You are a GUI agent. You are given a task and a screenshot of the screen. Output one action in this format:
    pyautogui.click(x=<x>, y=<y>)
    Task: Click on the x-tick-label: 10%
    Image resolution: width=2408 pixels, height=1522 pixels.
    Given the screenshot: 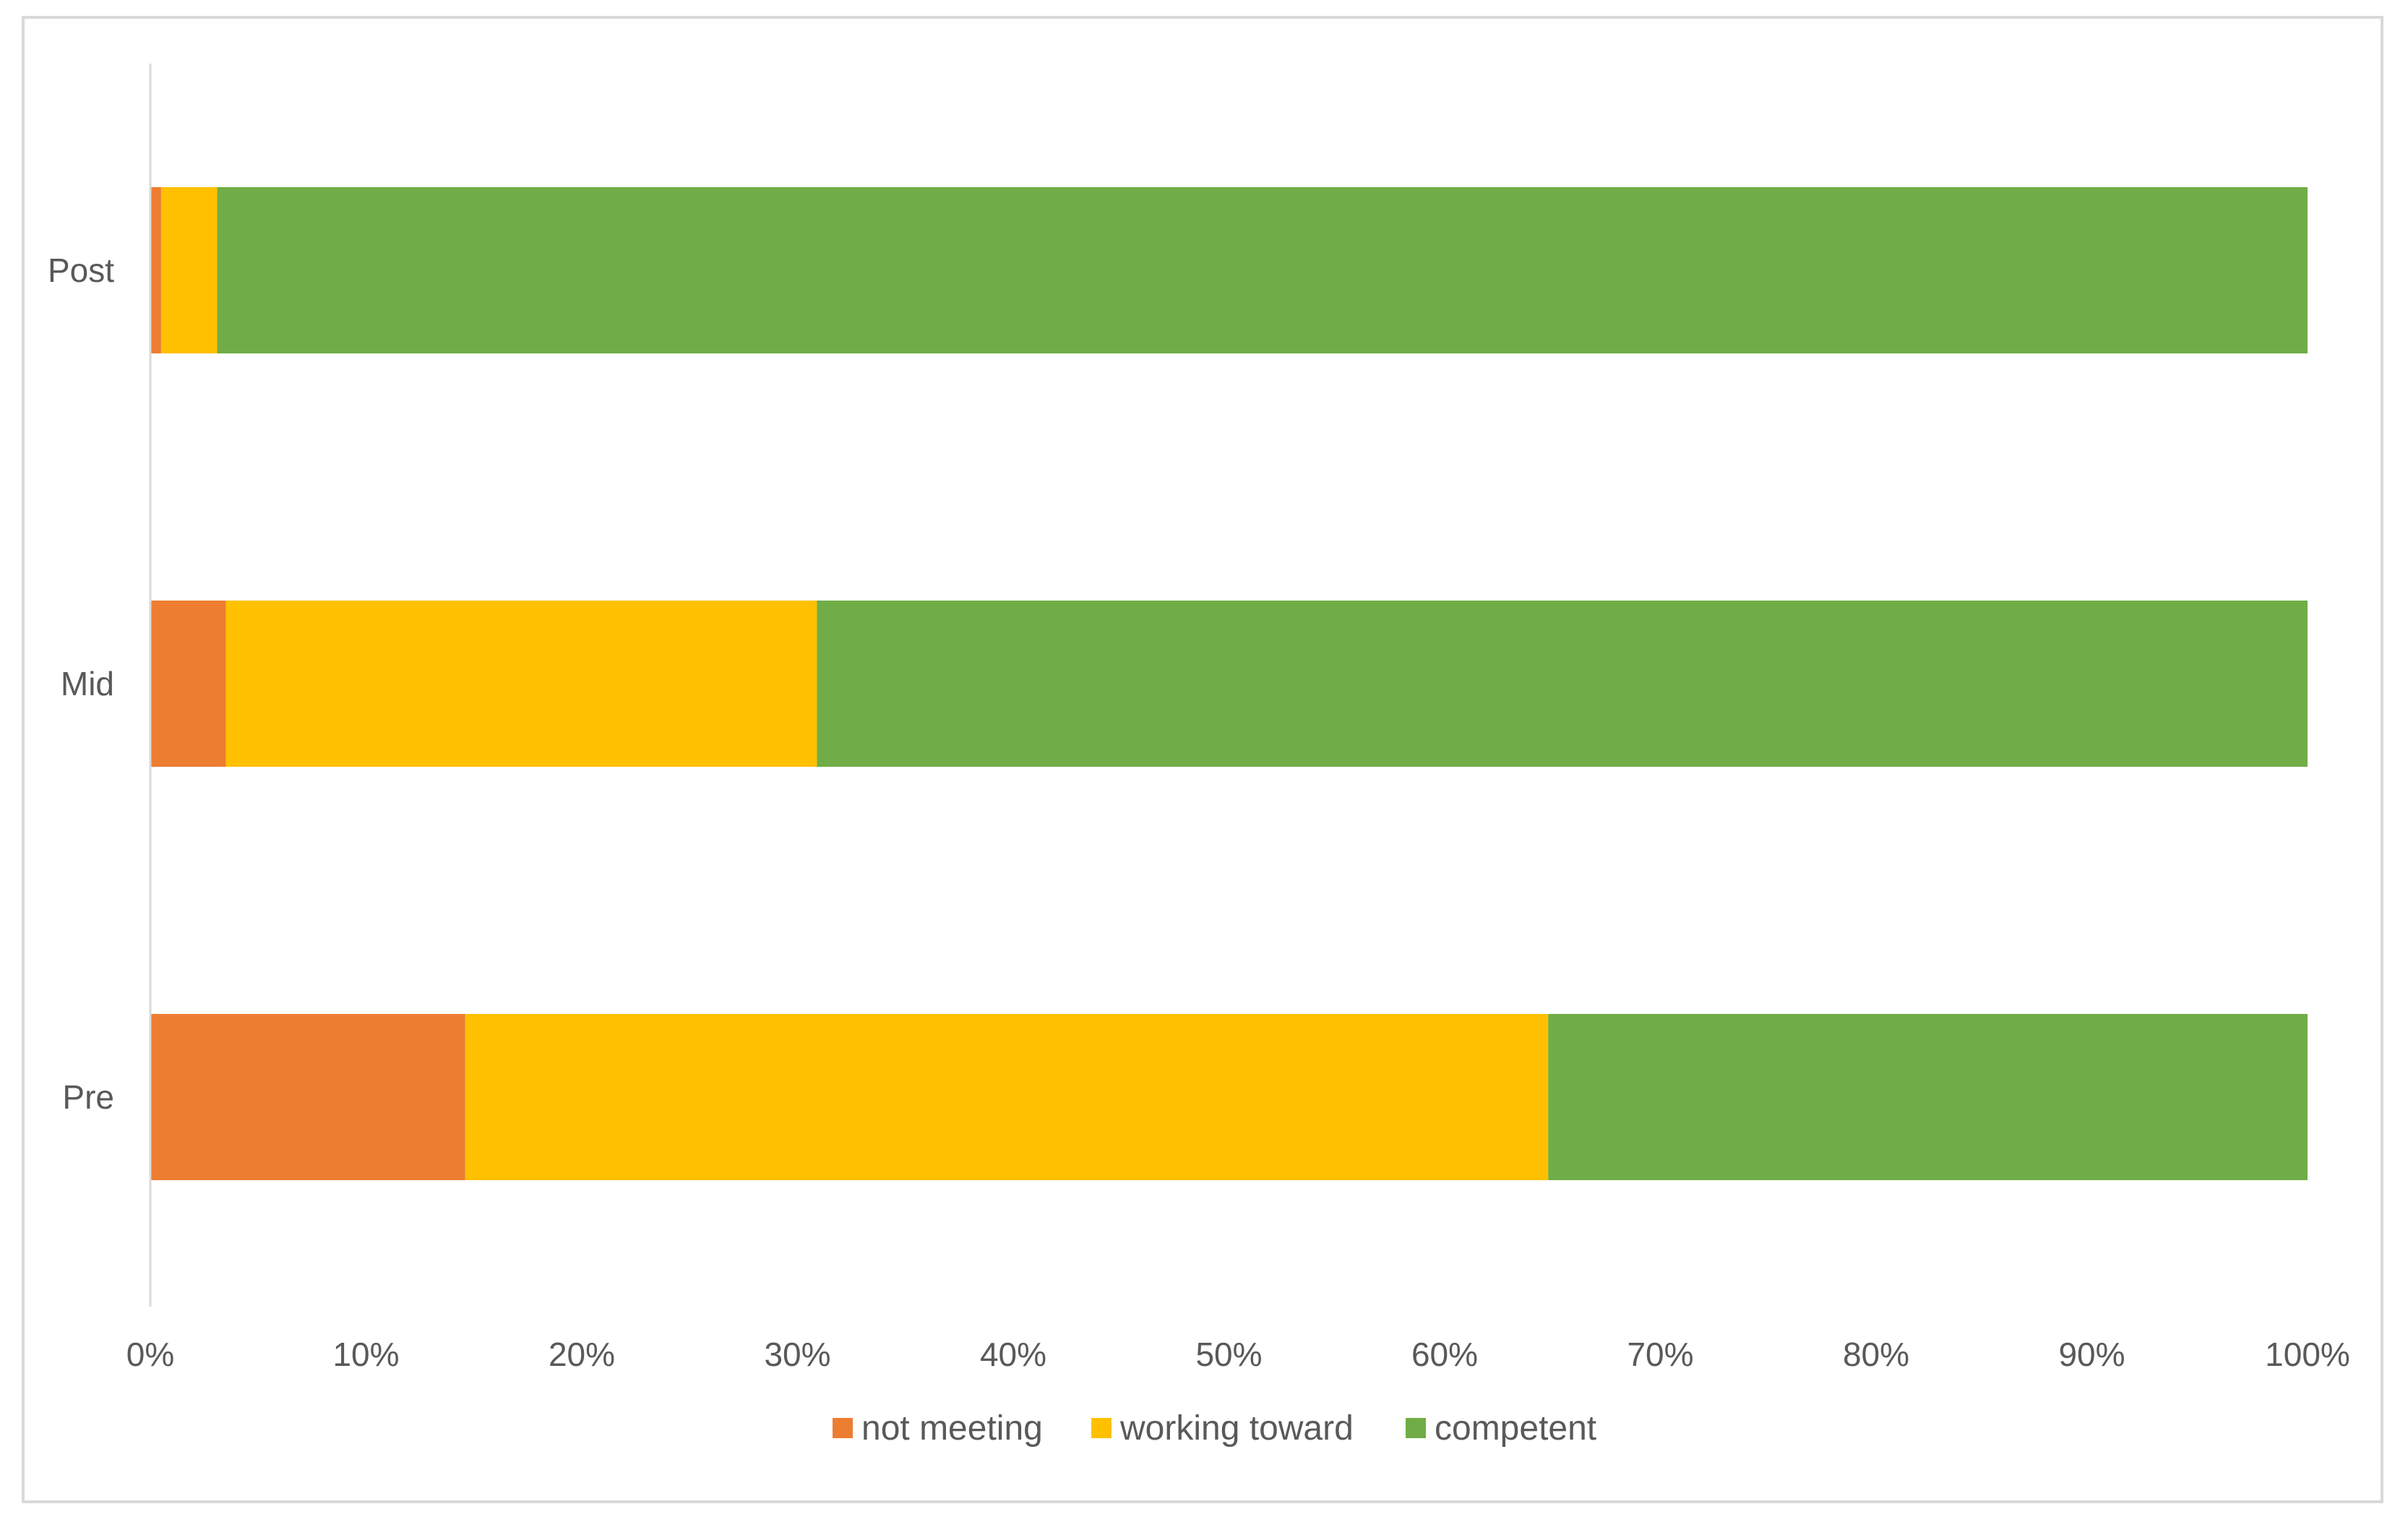 What is the action you would take?
    pyautogui.click(x=365, y=1354)
    